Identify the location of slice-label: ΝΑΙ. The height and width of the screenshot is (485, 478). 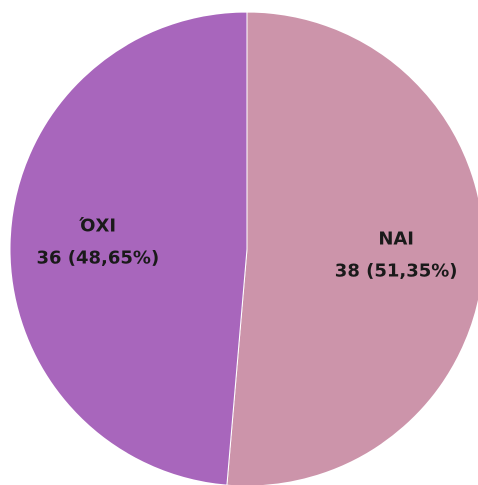
(396, 238).